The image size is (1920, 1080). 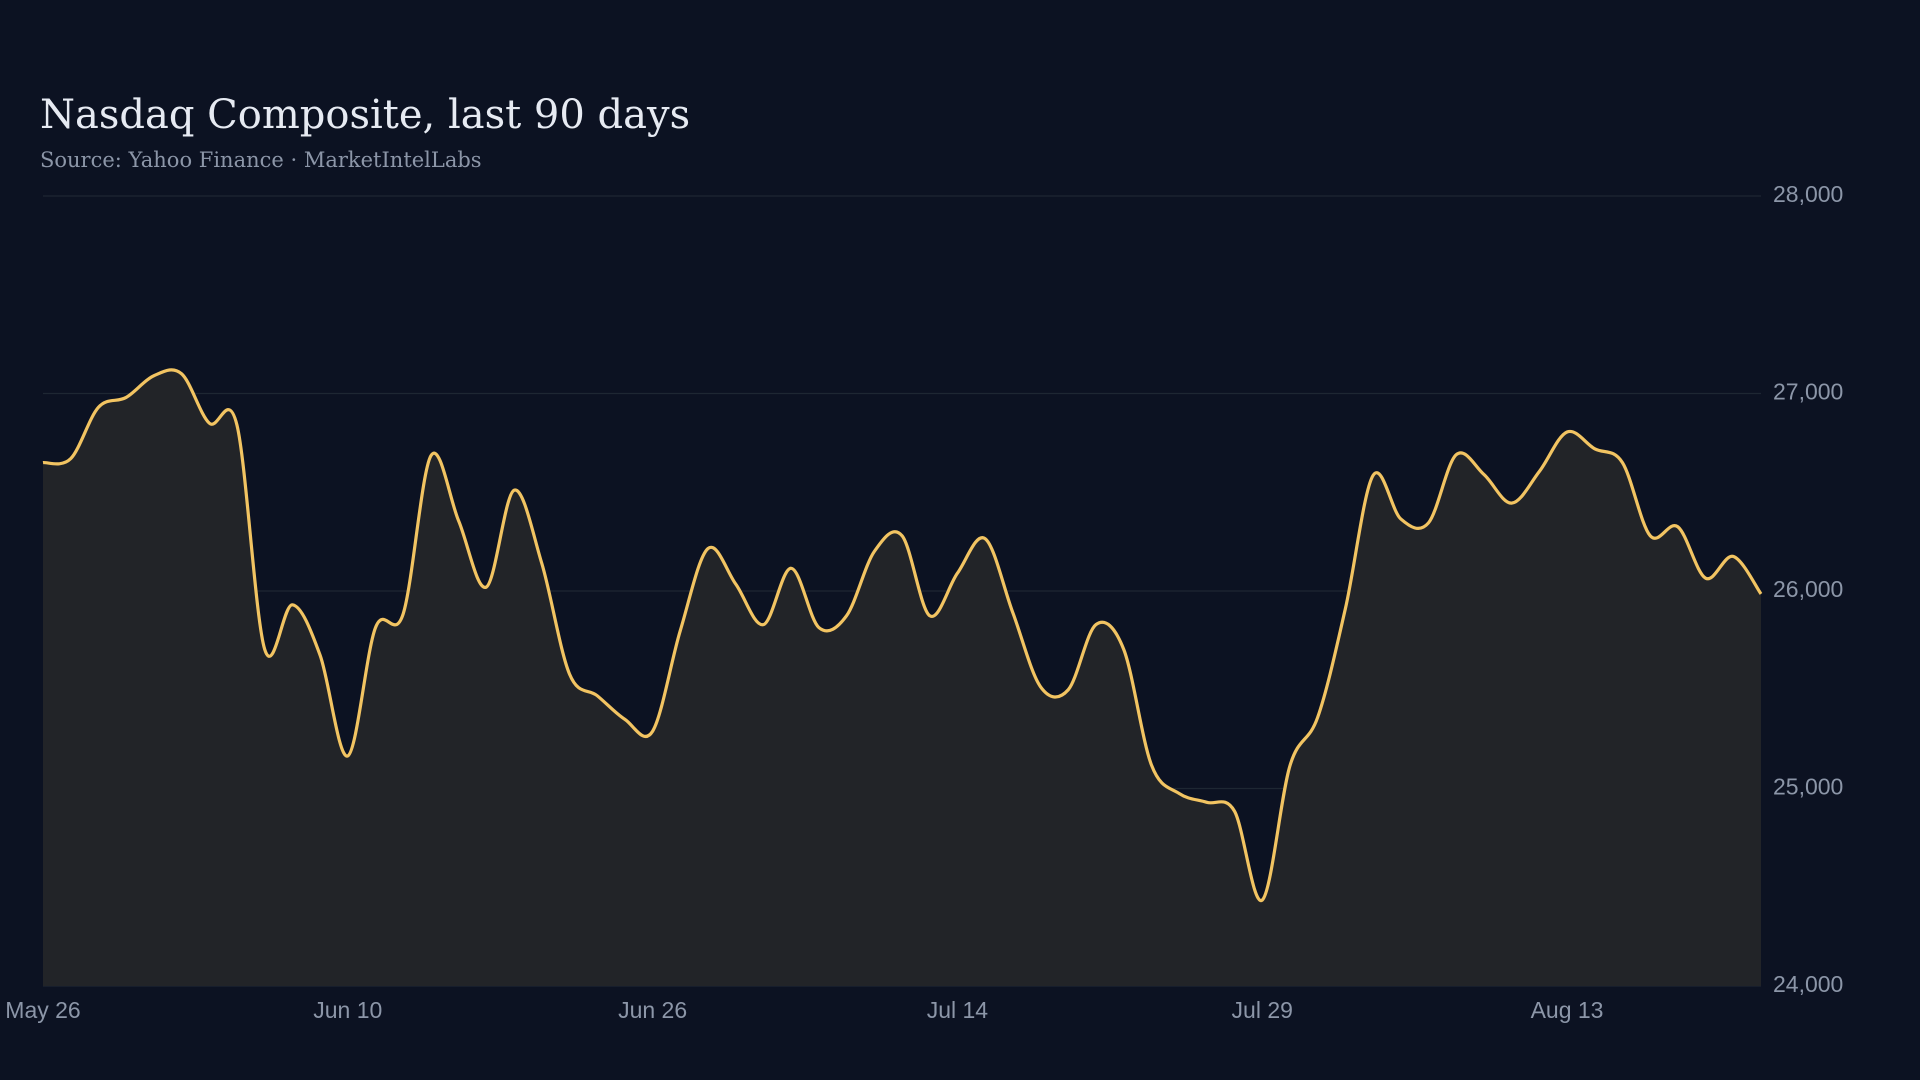 I want to click on x-tick-label: Jun 10, so click(x=347, y=1010).